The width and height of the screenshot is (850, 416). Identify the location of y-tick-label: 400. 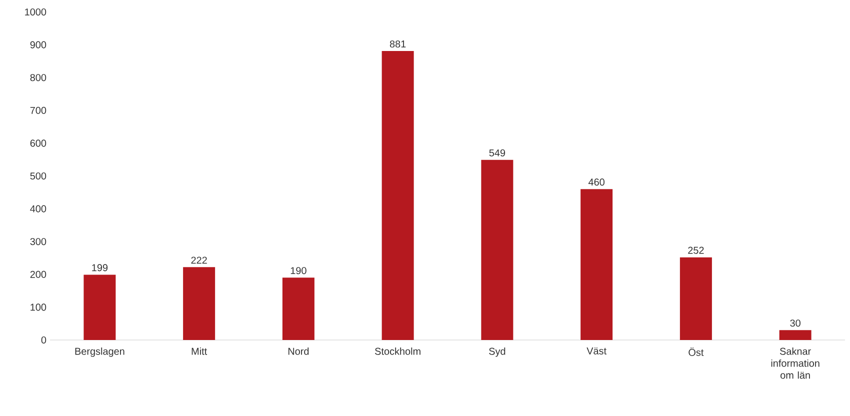
(38, 208).